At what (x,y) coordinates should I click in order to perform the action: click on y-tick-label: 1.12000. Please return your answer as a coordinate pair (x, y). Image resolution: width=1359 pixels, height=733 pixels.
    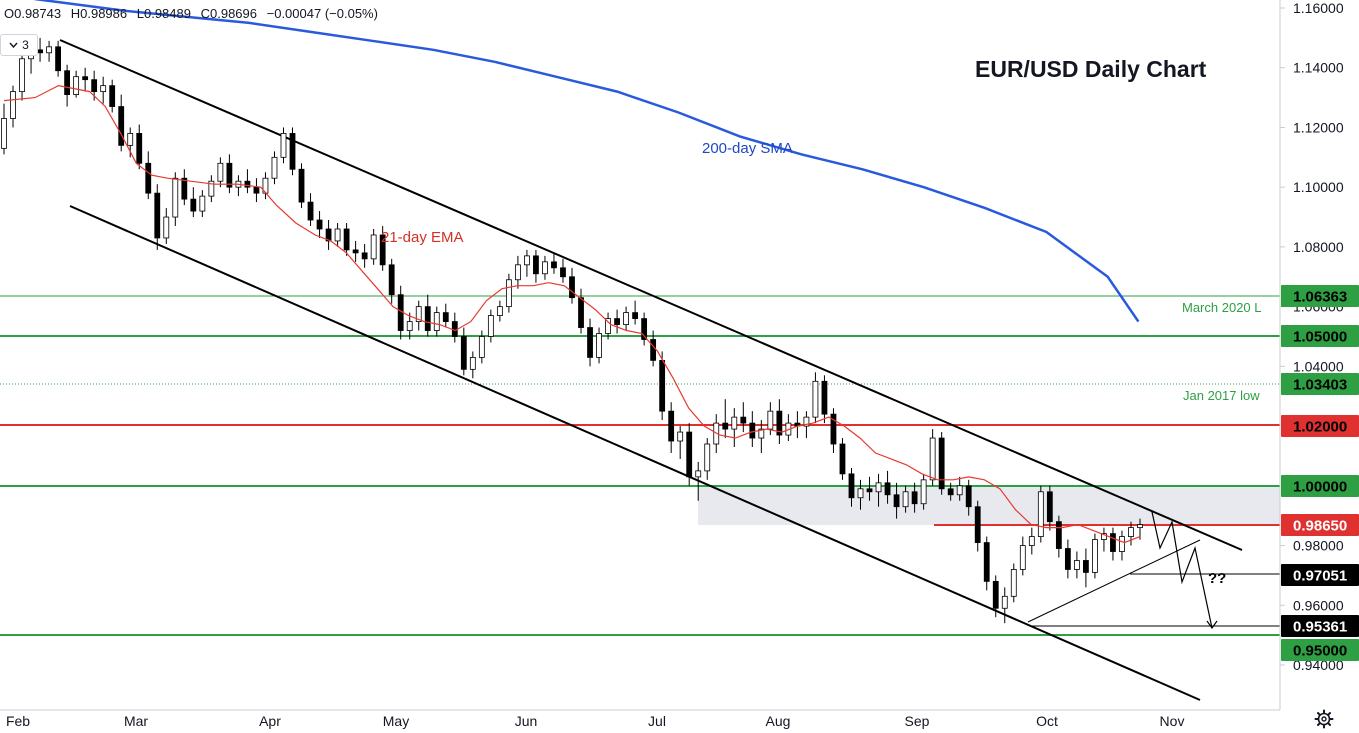
    Looking at the image, I should click on (1318, 127).